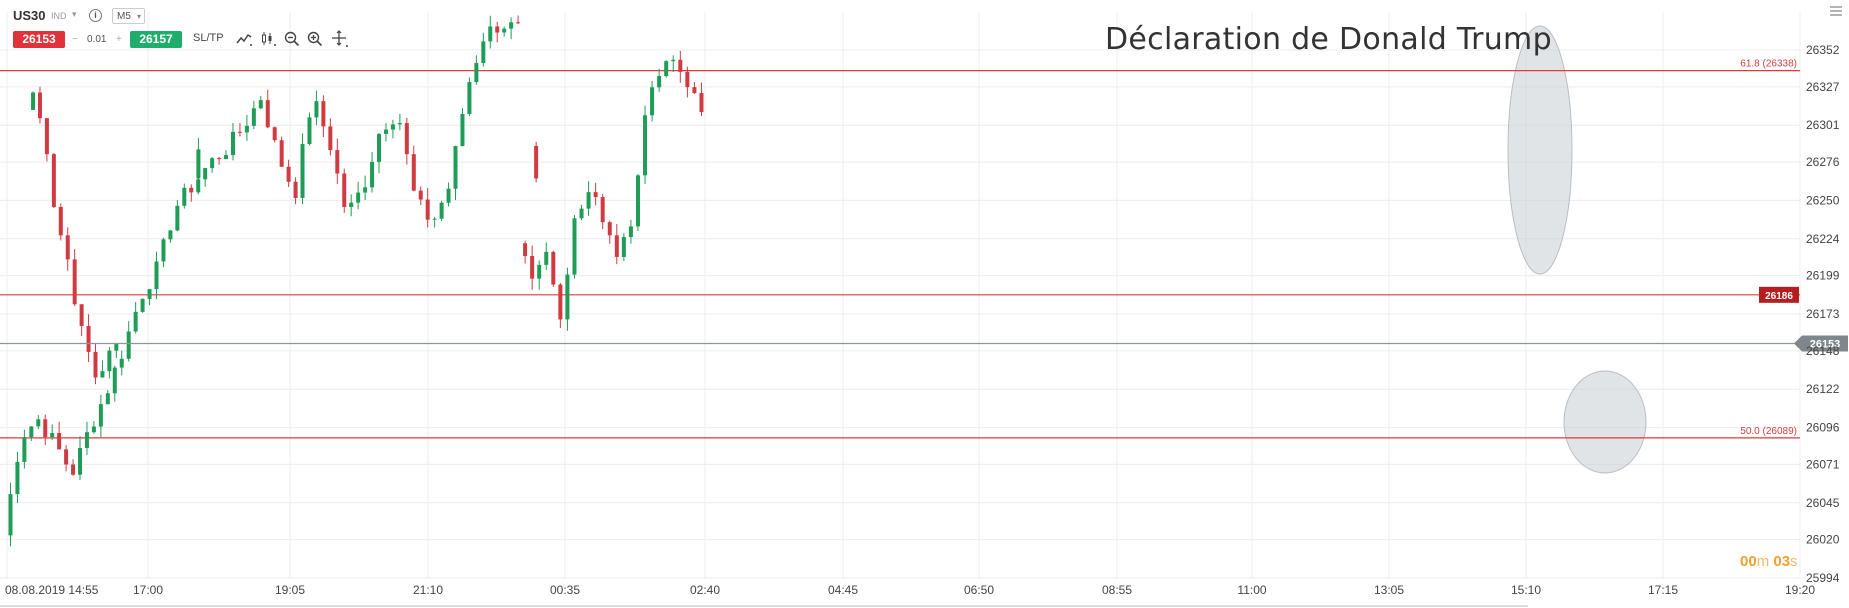 The height and width of the screenshot is (608, 1849). What do you see at coordinates (1389, 590) in the screenshot?
I see `x-tick-label: 13:05` at bounding box center [1389, 590].